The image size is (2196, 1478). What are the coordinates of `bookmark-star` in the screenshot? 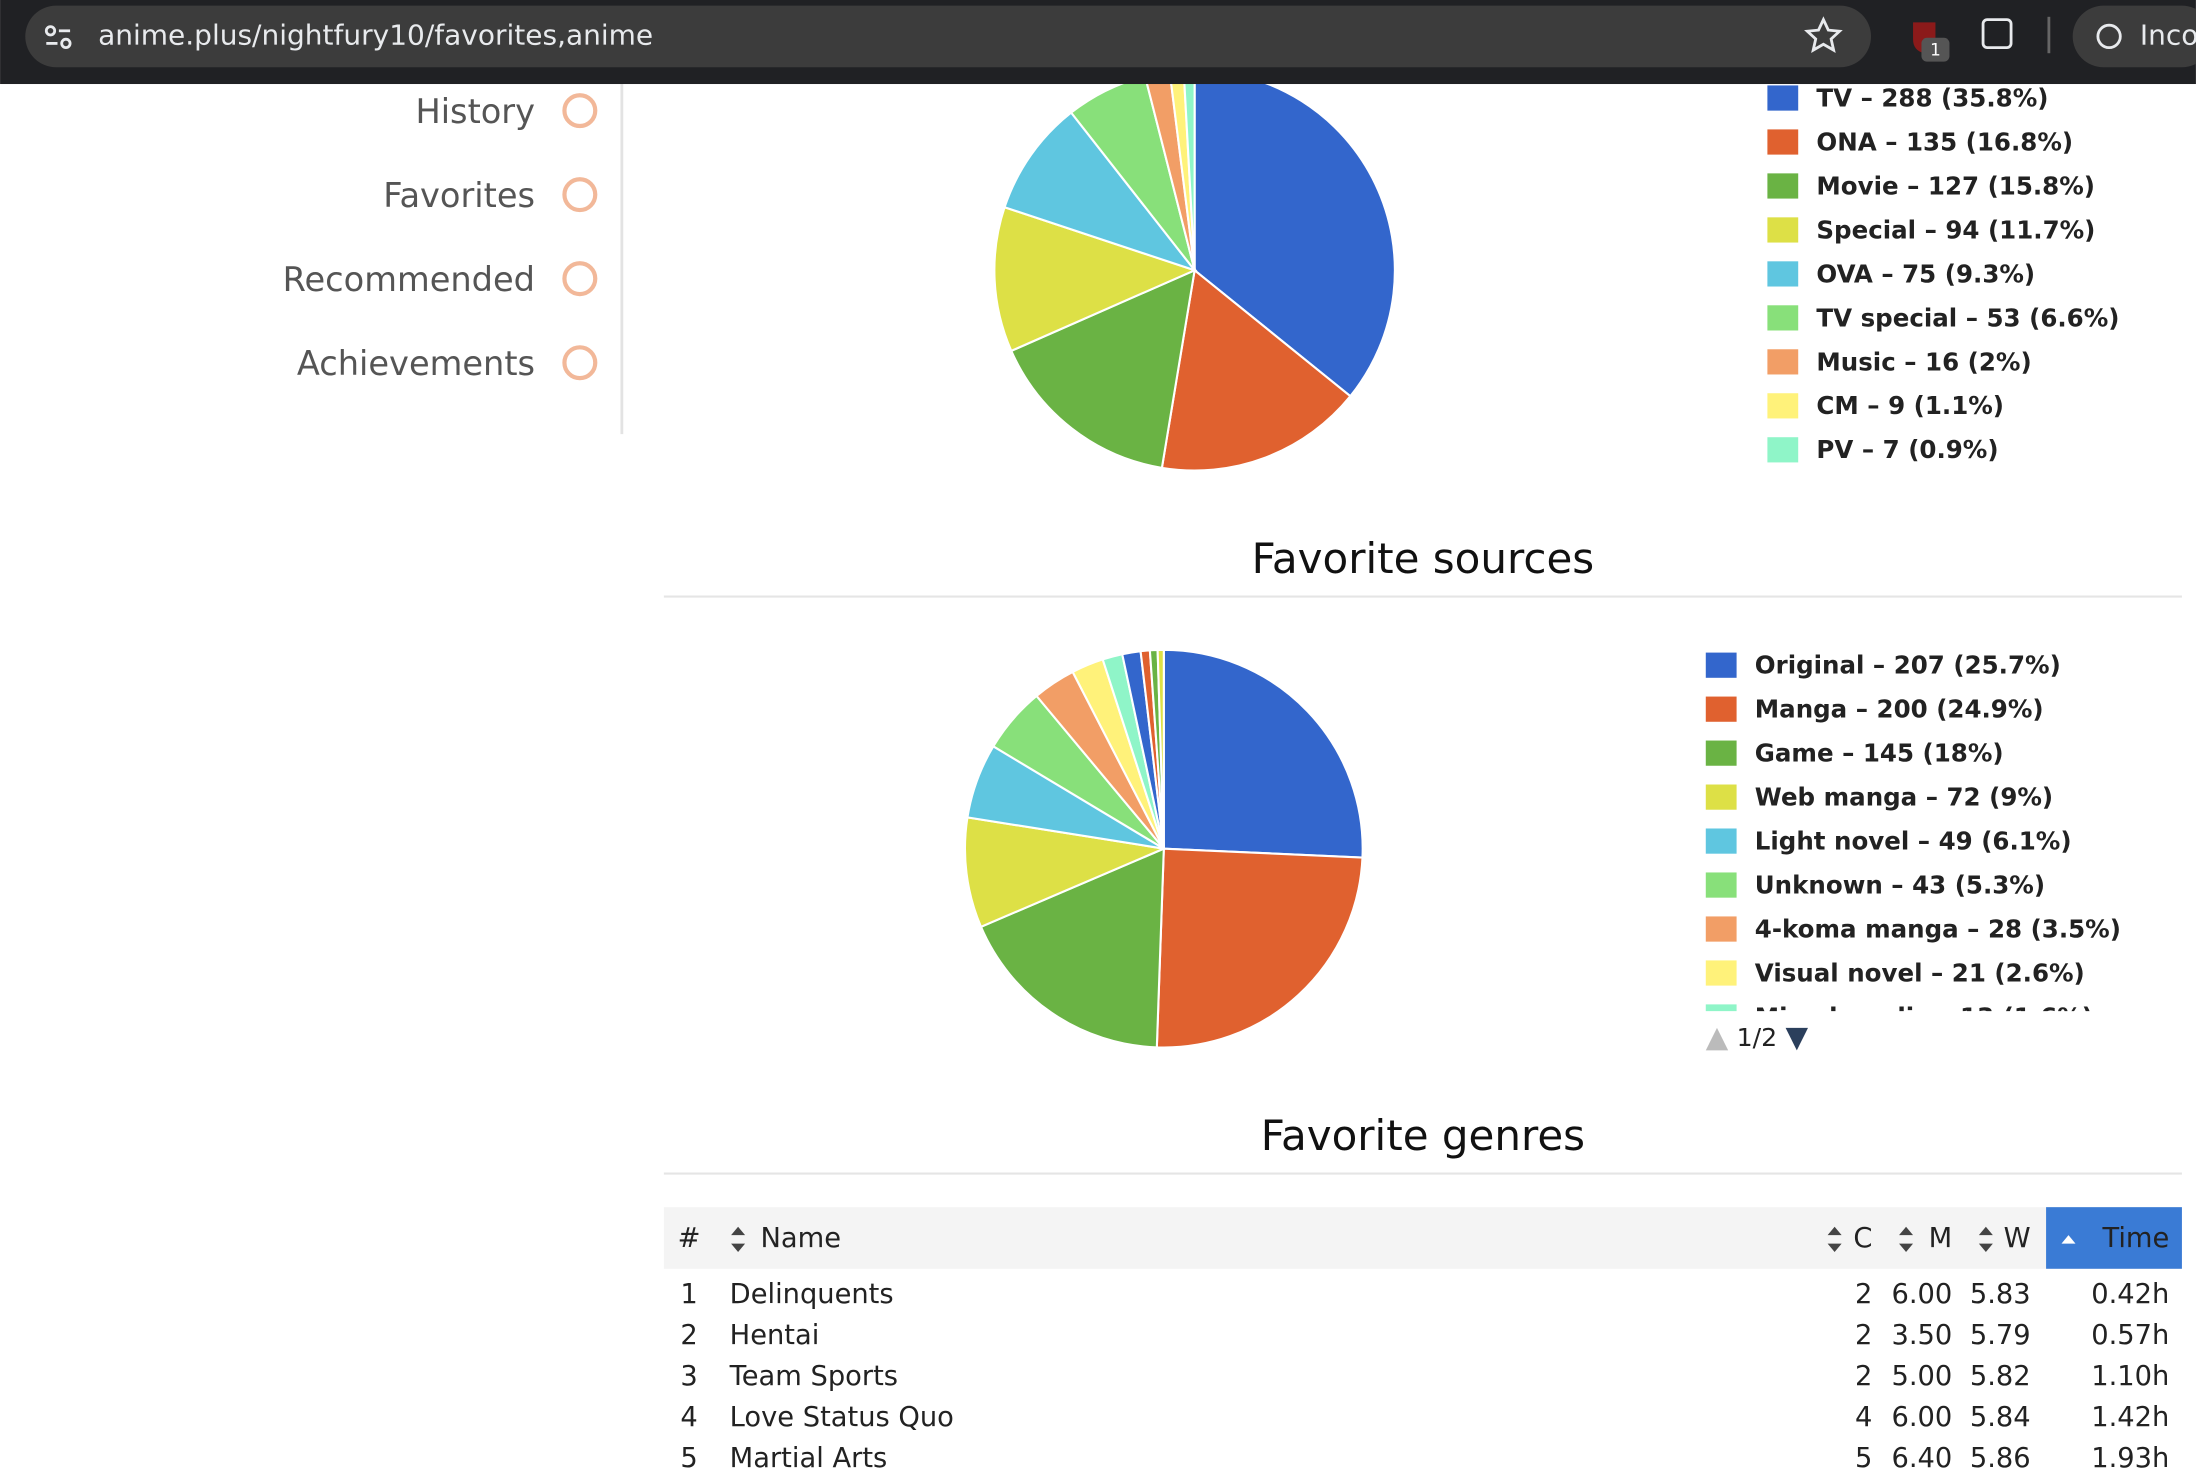 It's located at (1823, 34).